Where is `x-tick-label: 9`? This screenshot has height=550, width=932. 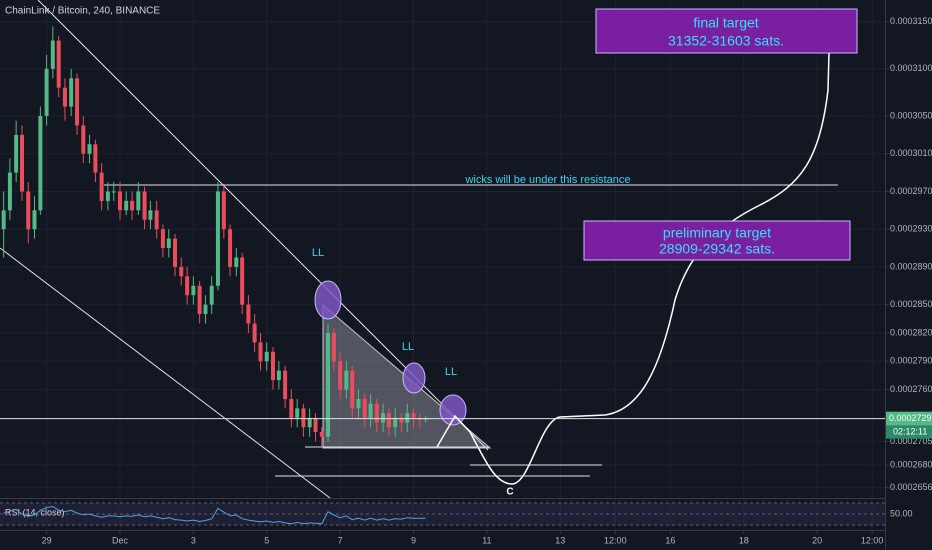 x-tick-label: 9 is located at coordinates (413, 540).